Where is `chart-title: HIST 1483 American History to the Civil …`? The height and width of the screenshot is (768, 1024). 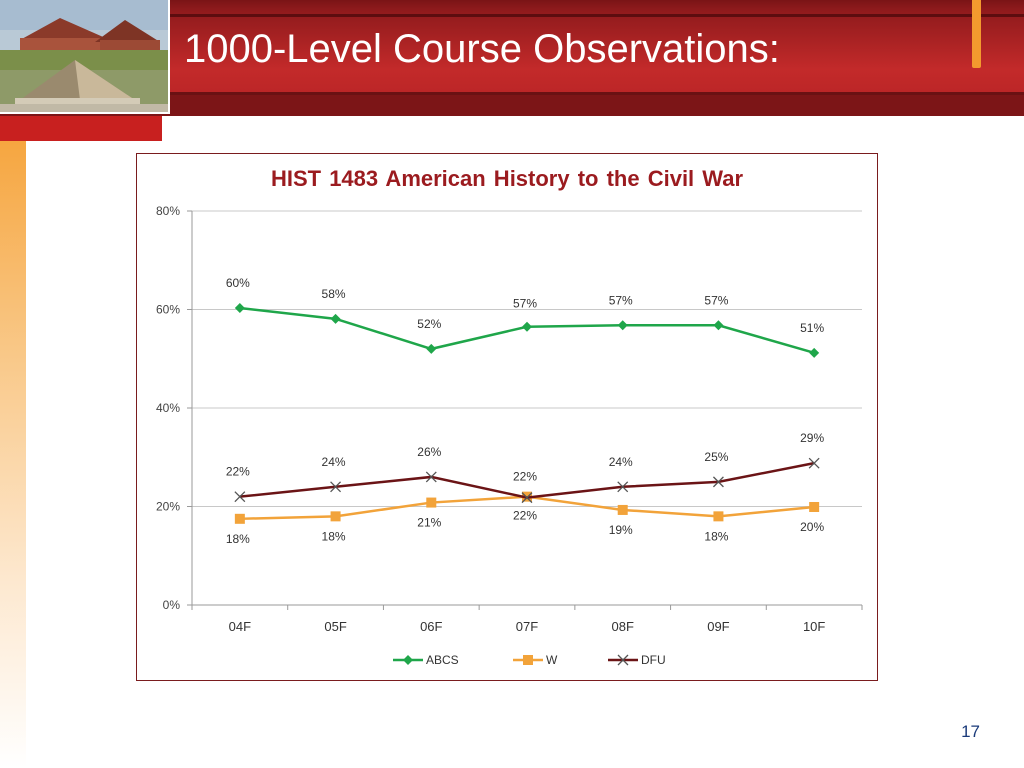 chart-title: HIST 1483 American History to the Civil … is located at coordinates (507, 178).